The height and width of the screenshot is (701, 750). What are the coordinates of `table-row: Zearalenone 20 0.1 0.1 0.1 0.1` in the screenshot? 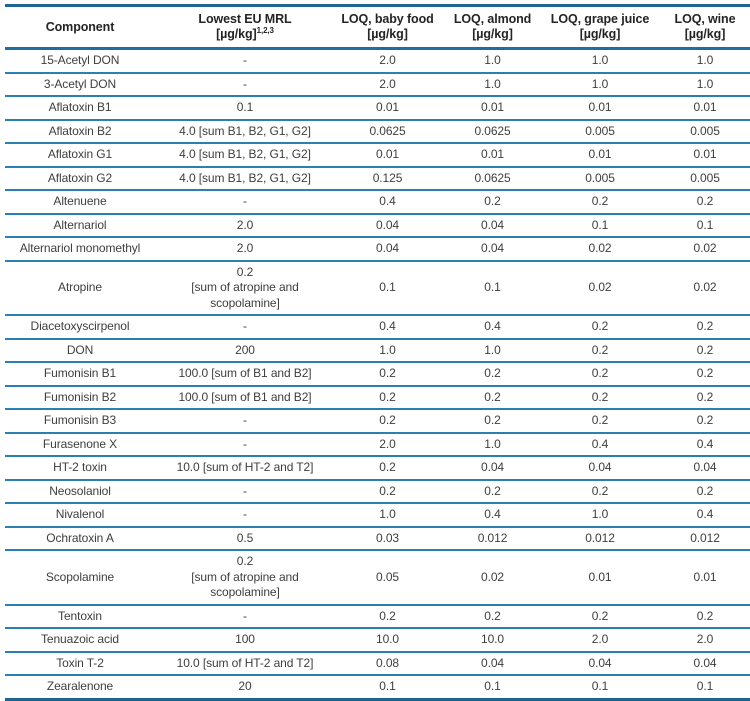 It's located at (377, 687).